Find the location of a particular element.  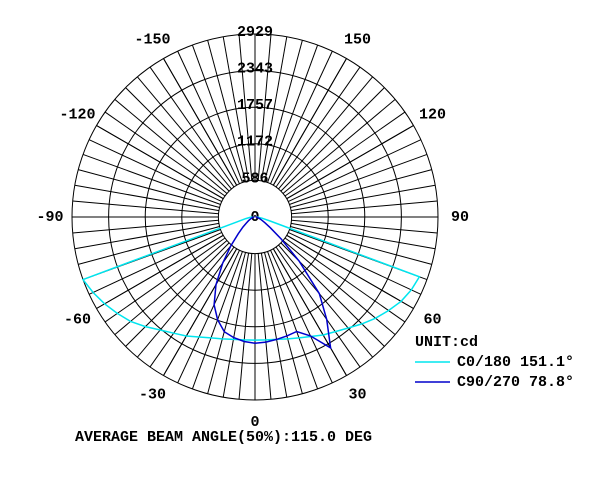

unit-label: UNIT:cd is located at coordinates (446, 342).